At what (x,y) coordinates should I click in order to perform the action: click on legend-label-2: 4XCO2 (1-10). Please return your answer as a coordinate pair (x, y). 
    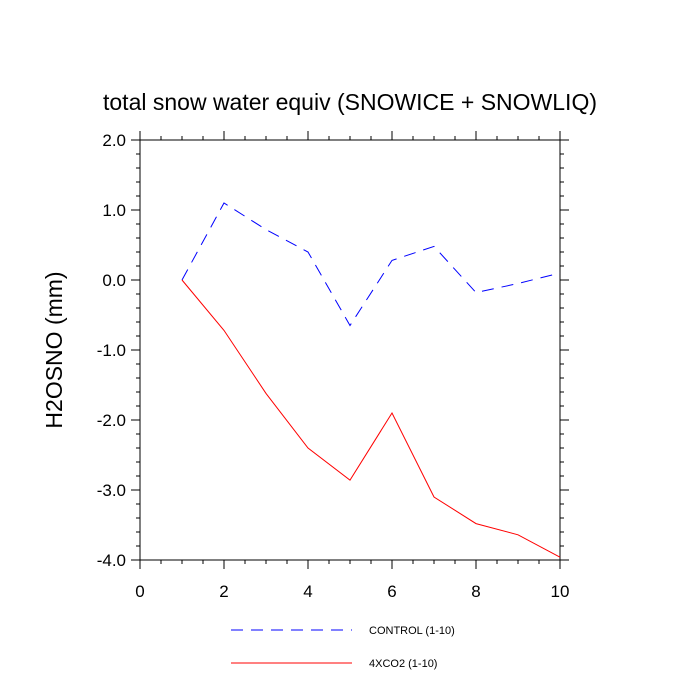
    Looking at the image, I should click on (403, 664).